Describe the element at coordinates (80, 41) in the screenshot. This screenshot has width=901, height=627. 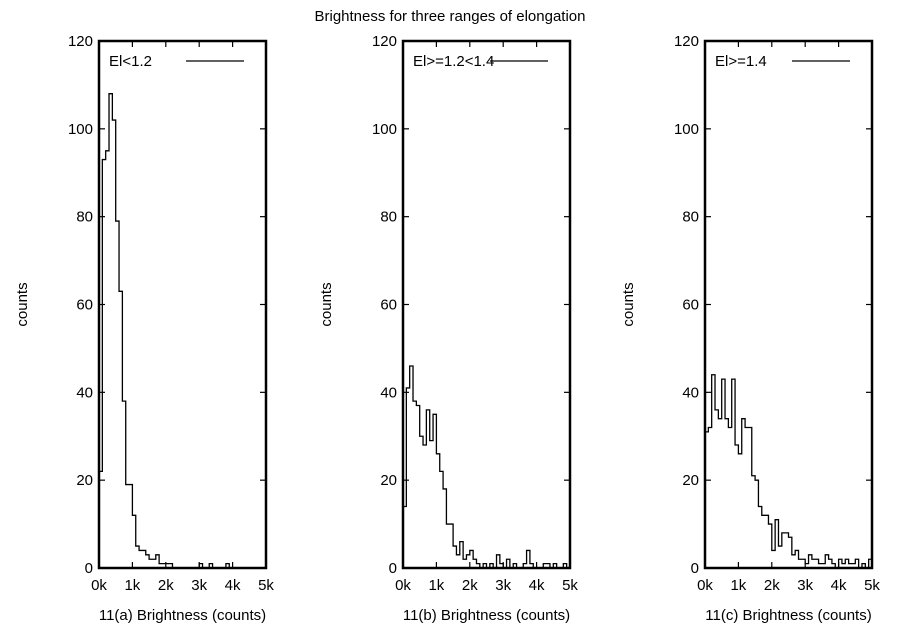
I see `y-tick-label-a: 120` at that location.